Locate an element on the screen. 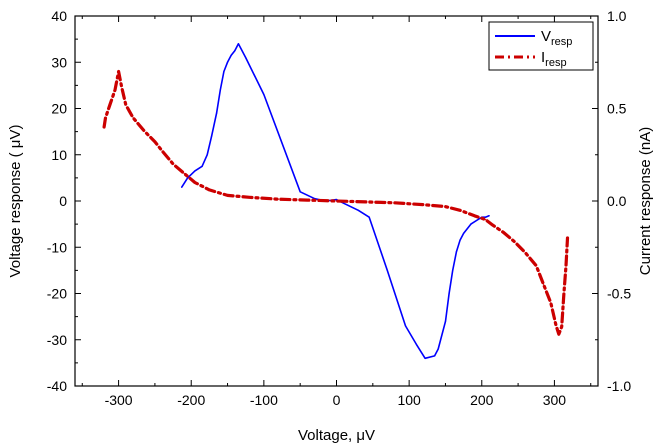 The image size is (660, 447). y-tick-label: 0 is located at coordinates (63, 201).